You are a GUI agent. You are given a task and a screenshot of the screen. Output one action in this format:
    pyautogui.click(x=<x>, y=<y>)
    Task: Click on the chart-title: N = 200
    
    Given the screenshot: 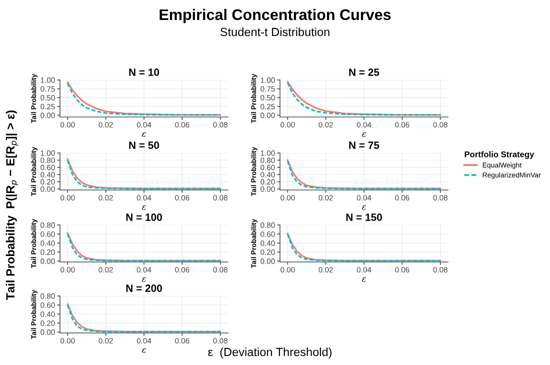 What is the action you would take?
    pyautogui.click(x=144, y=288)
    